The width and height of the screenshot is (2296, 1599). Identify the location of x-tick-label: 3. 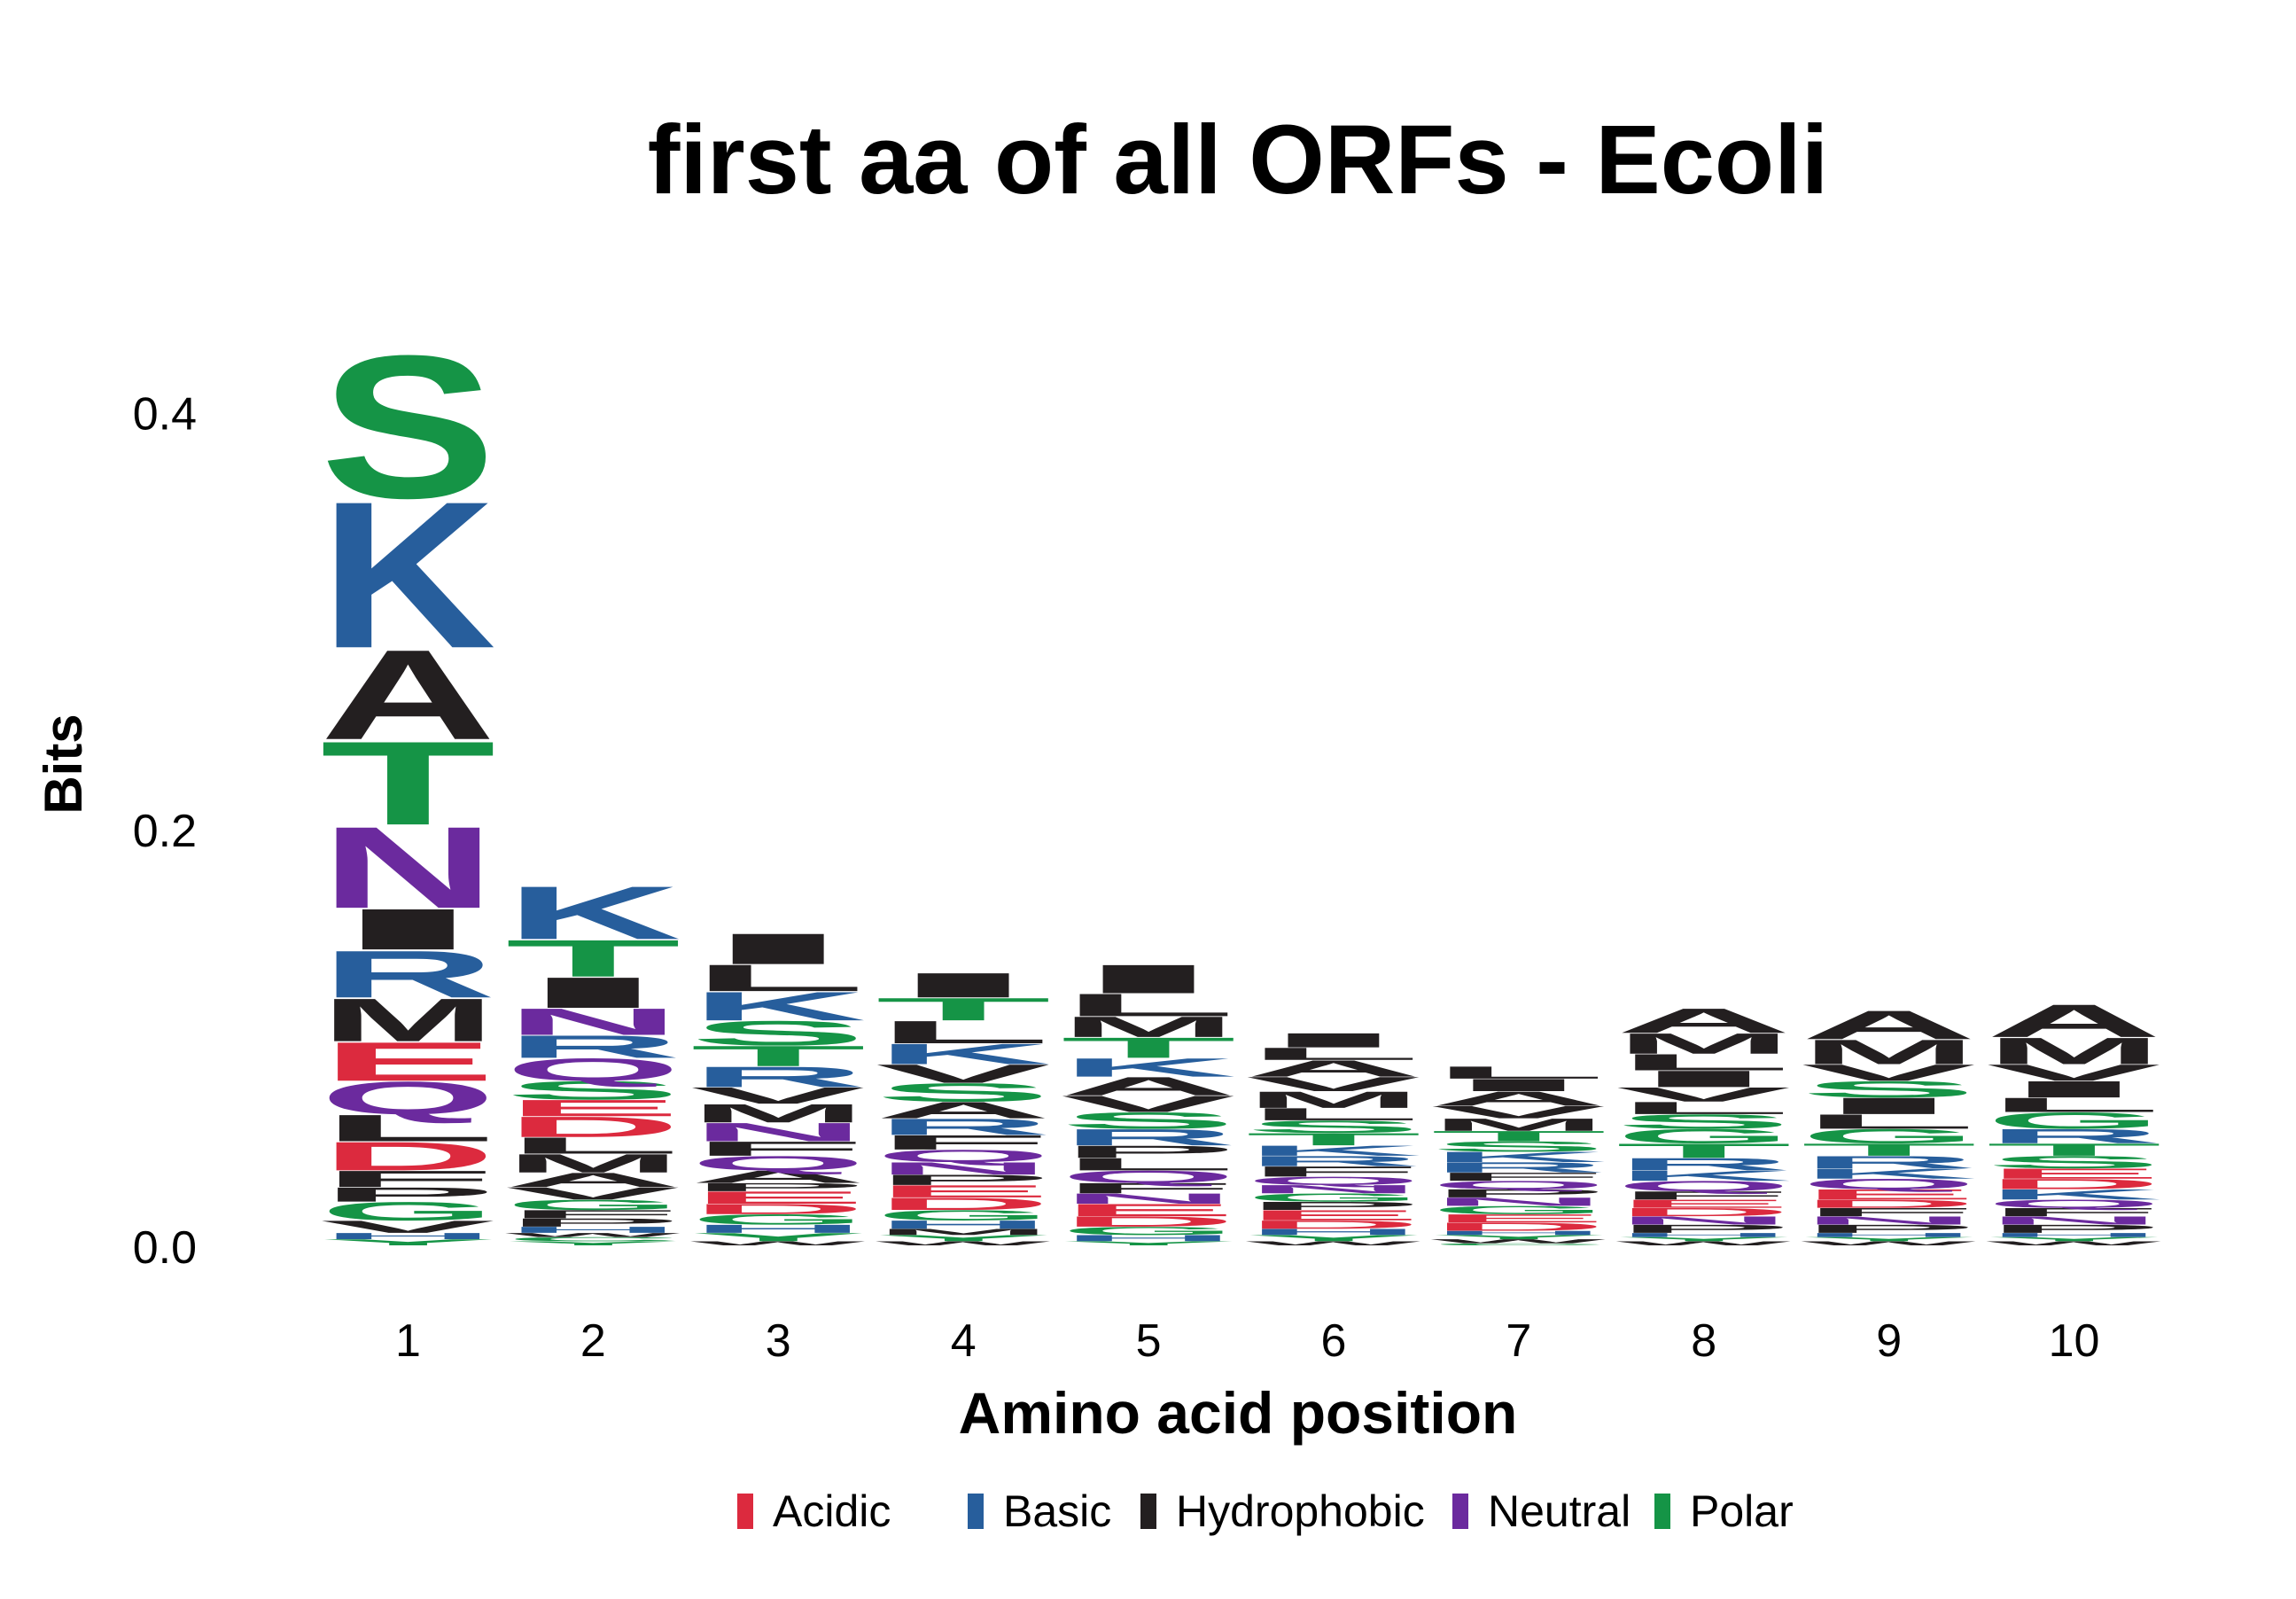
(778, 1341).